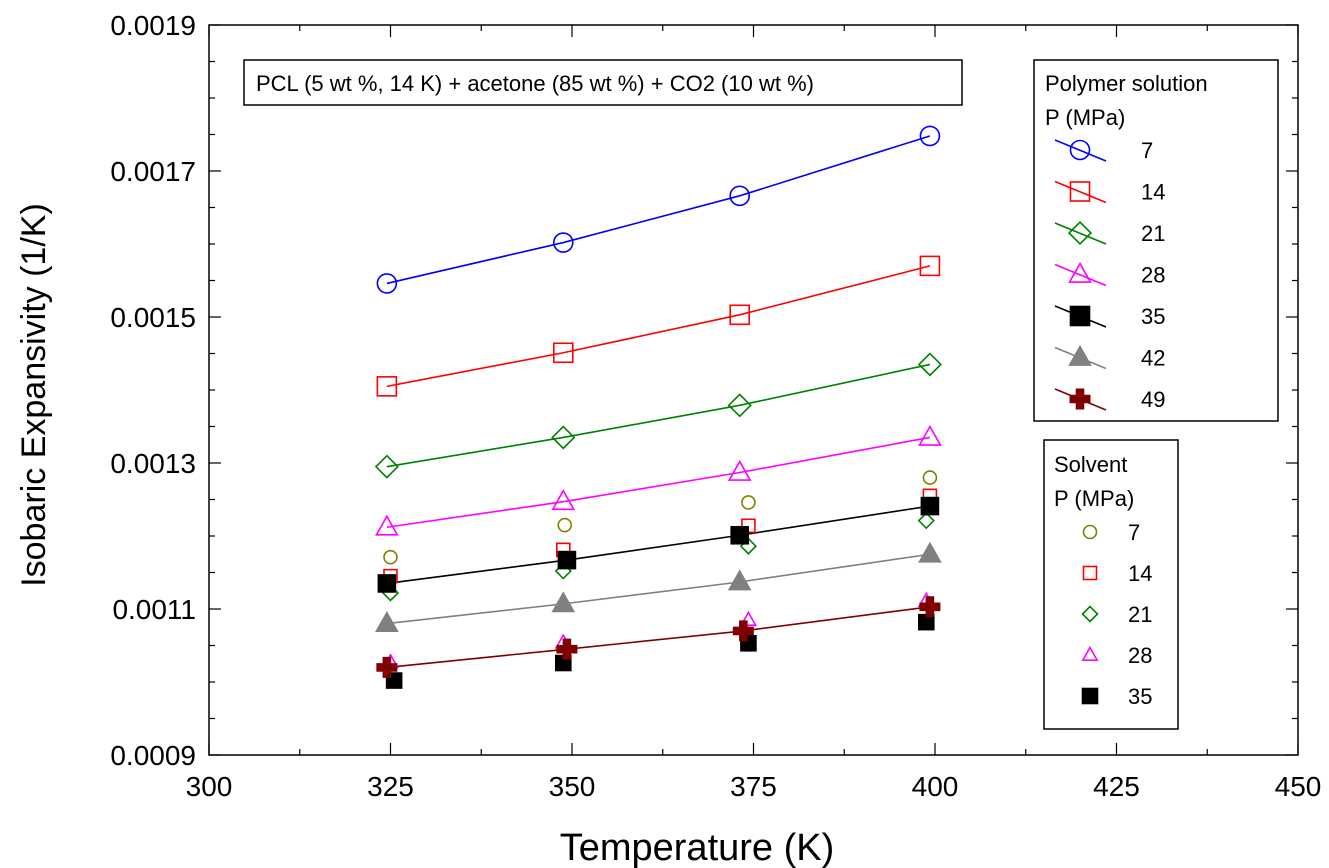 This screenshot has width=1329, height=868. What do you see at coordinates (1140, 655) in the screenshot?
I see `legend-solvent-label: 28` at bounding box center [1140, 655].